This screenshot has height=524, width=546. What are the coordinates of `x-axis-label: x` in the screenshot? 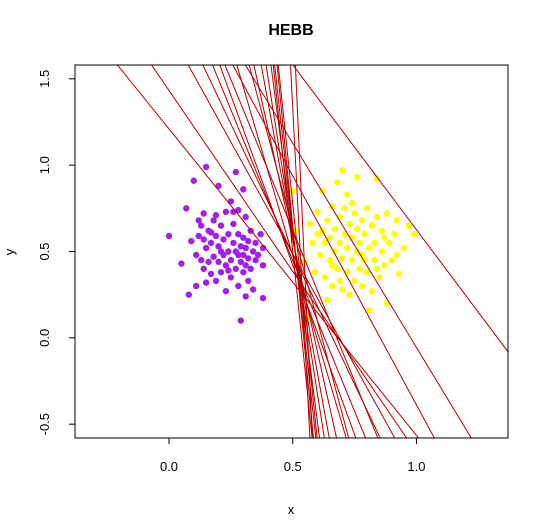 It's located at (291, 509).